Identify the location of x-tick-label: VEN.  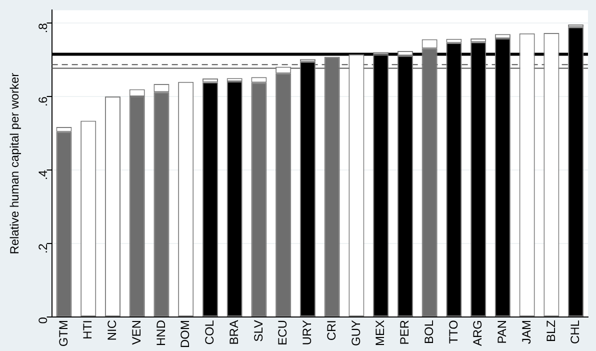
(136, 332).